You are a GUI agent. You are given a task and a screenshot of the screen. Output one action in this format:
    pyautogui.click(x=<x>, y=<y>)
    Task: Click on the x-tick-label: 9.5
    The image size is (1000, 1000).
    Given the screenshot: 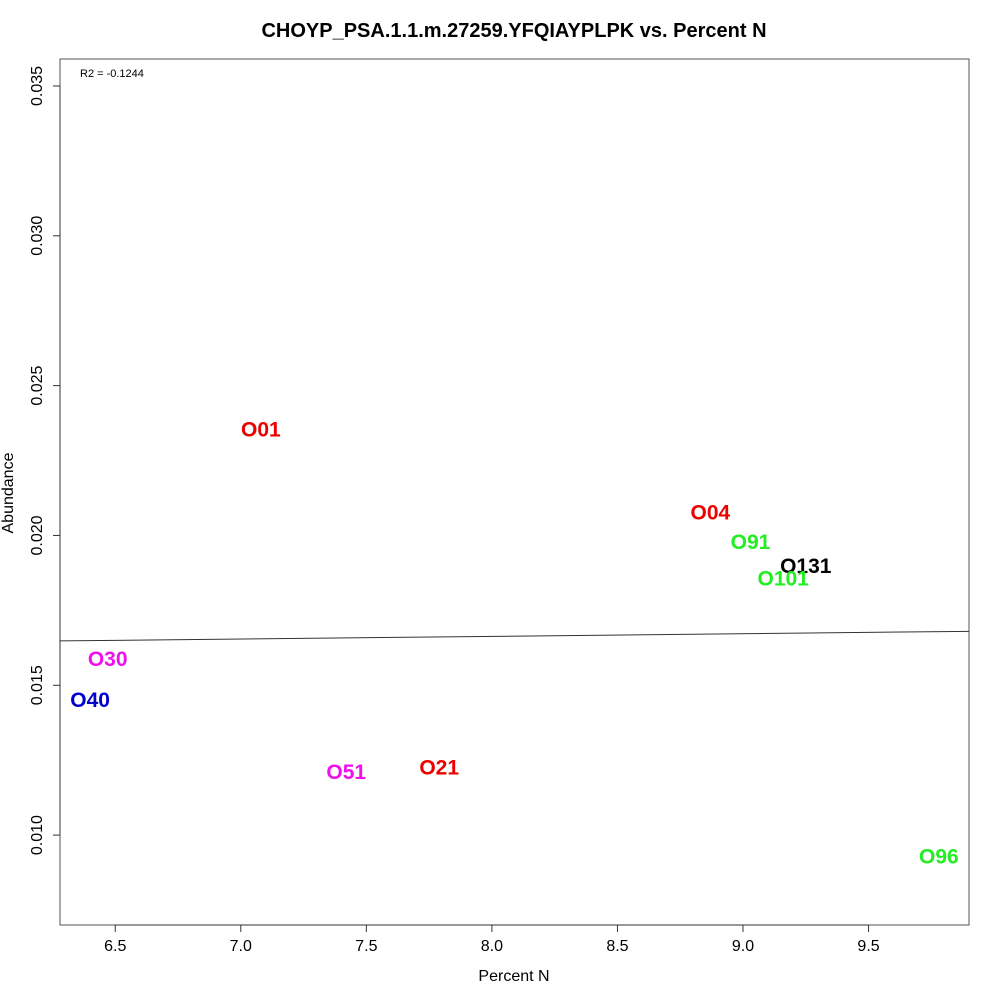 What is the action you would take?
    pyautogui.click(x=868, y=946)
    